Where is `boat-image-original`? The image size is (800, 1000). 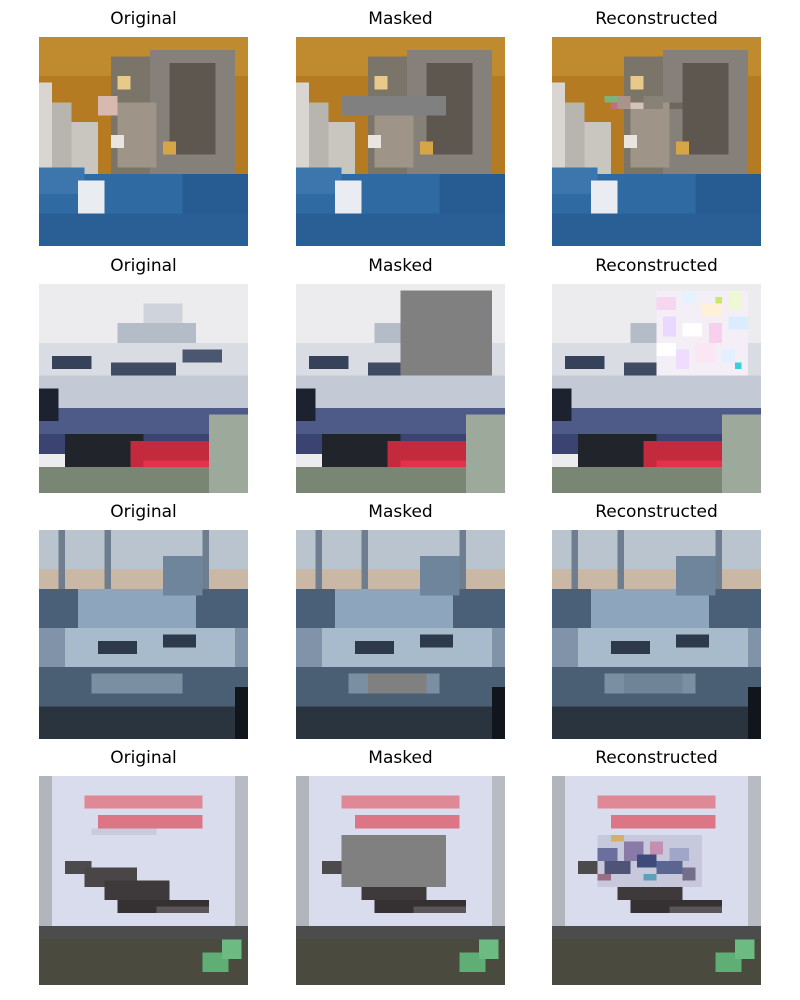
boat-image-original is located at coordinates (143, 634).